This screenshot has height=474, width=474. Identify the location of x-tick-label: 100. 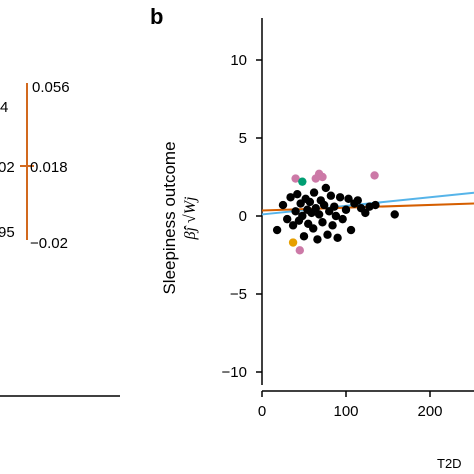
(345, 411).